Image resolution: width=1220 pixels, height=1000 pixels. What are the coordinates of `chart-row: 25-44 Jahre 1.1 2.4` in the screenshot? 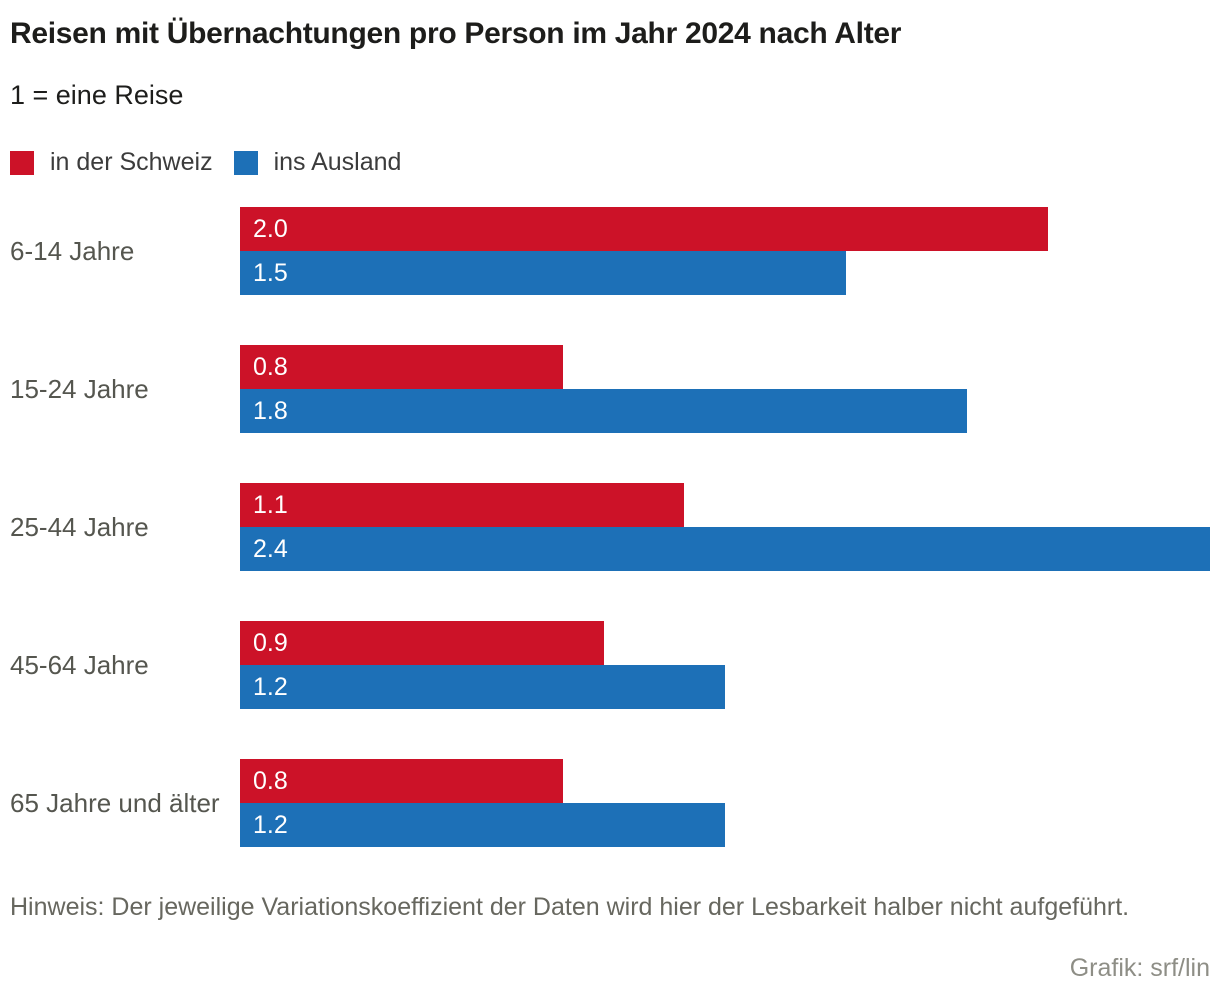 It's located at (610, 527).